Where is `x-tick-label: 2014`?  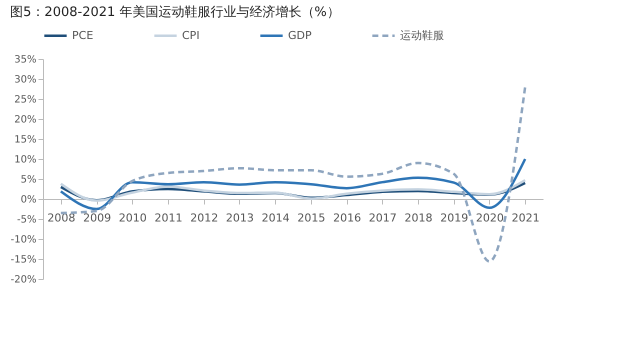
x-tick-label: 2014 is located at coordinates (276, 218).